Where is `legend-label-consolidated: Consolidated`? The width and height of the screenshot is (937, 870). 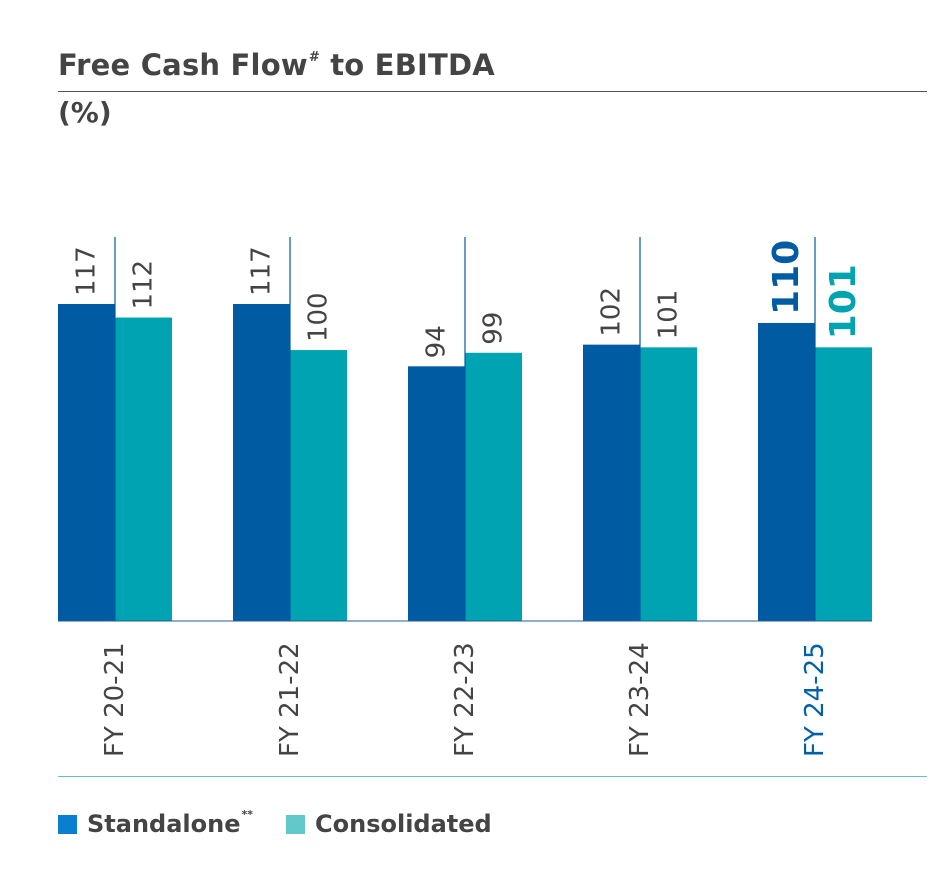
legend-label-consolidated: Consolidated is located at coordinates (403, 824).